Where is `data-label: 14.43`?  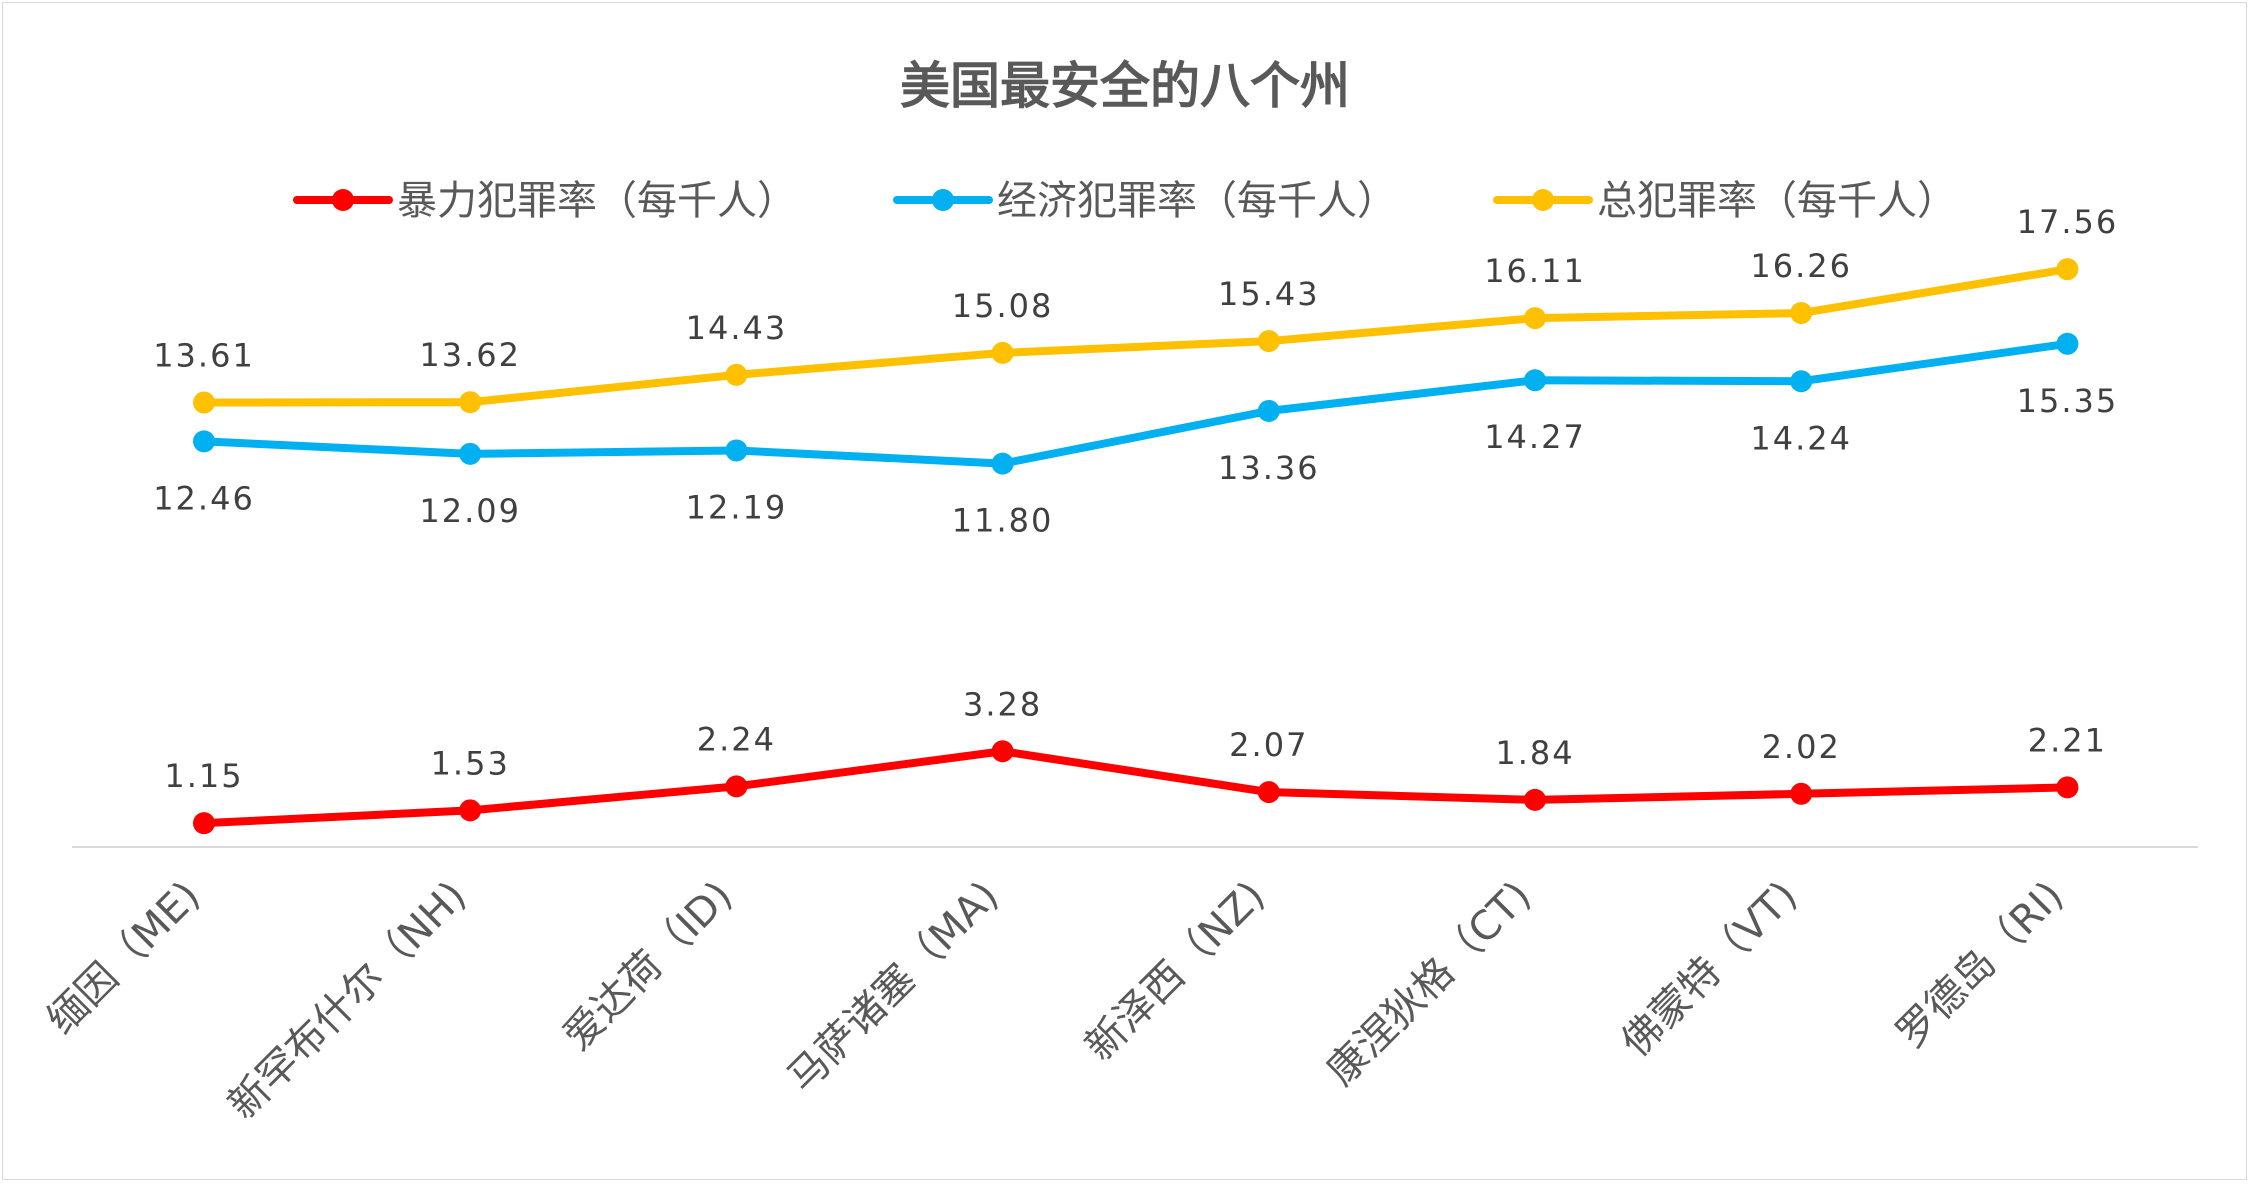 data-label: 14.43 is located at coordinates (737, 328).